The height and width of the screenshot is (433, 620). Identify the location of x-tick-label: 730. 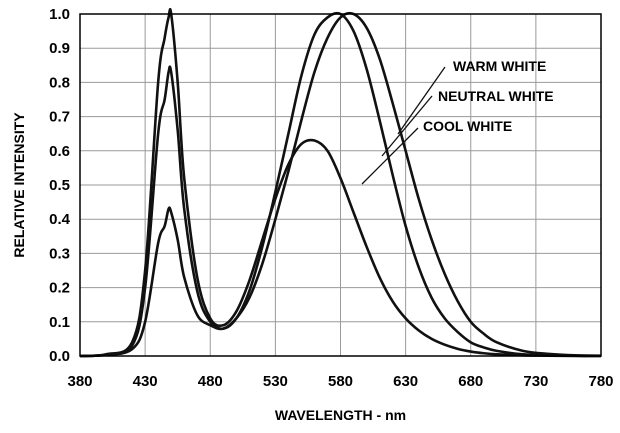
(535, 381).